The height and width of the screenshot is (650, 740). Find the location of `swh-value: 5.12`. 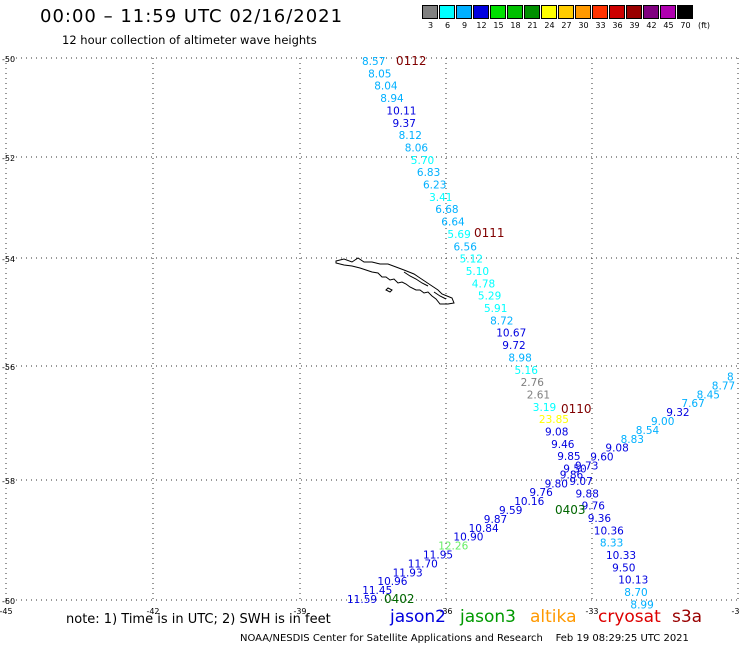

swh-value: 5.12 is located at coordinates (471, 260).